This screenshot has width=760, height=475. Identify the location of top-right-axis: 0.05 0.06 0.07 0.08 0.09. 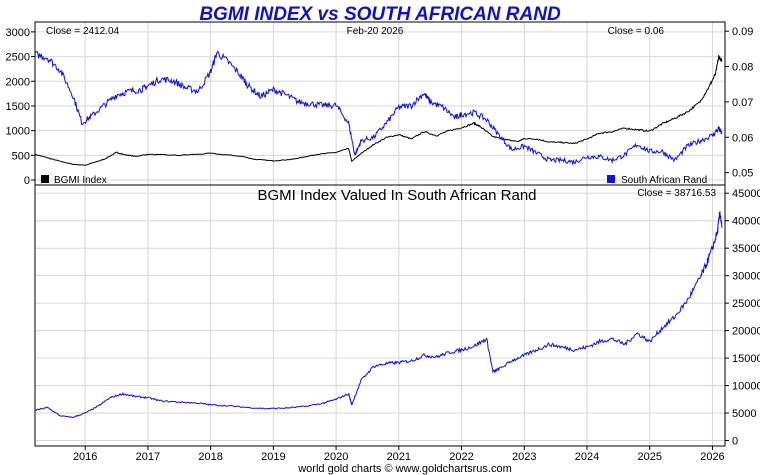
(739, 103).